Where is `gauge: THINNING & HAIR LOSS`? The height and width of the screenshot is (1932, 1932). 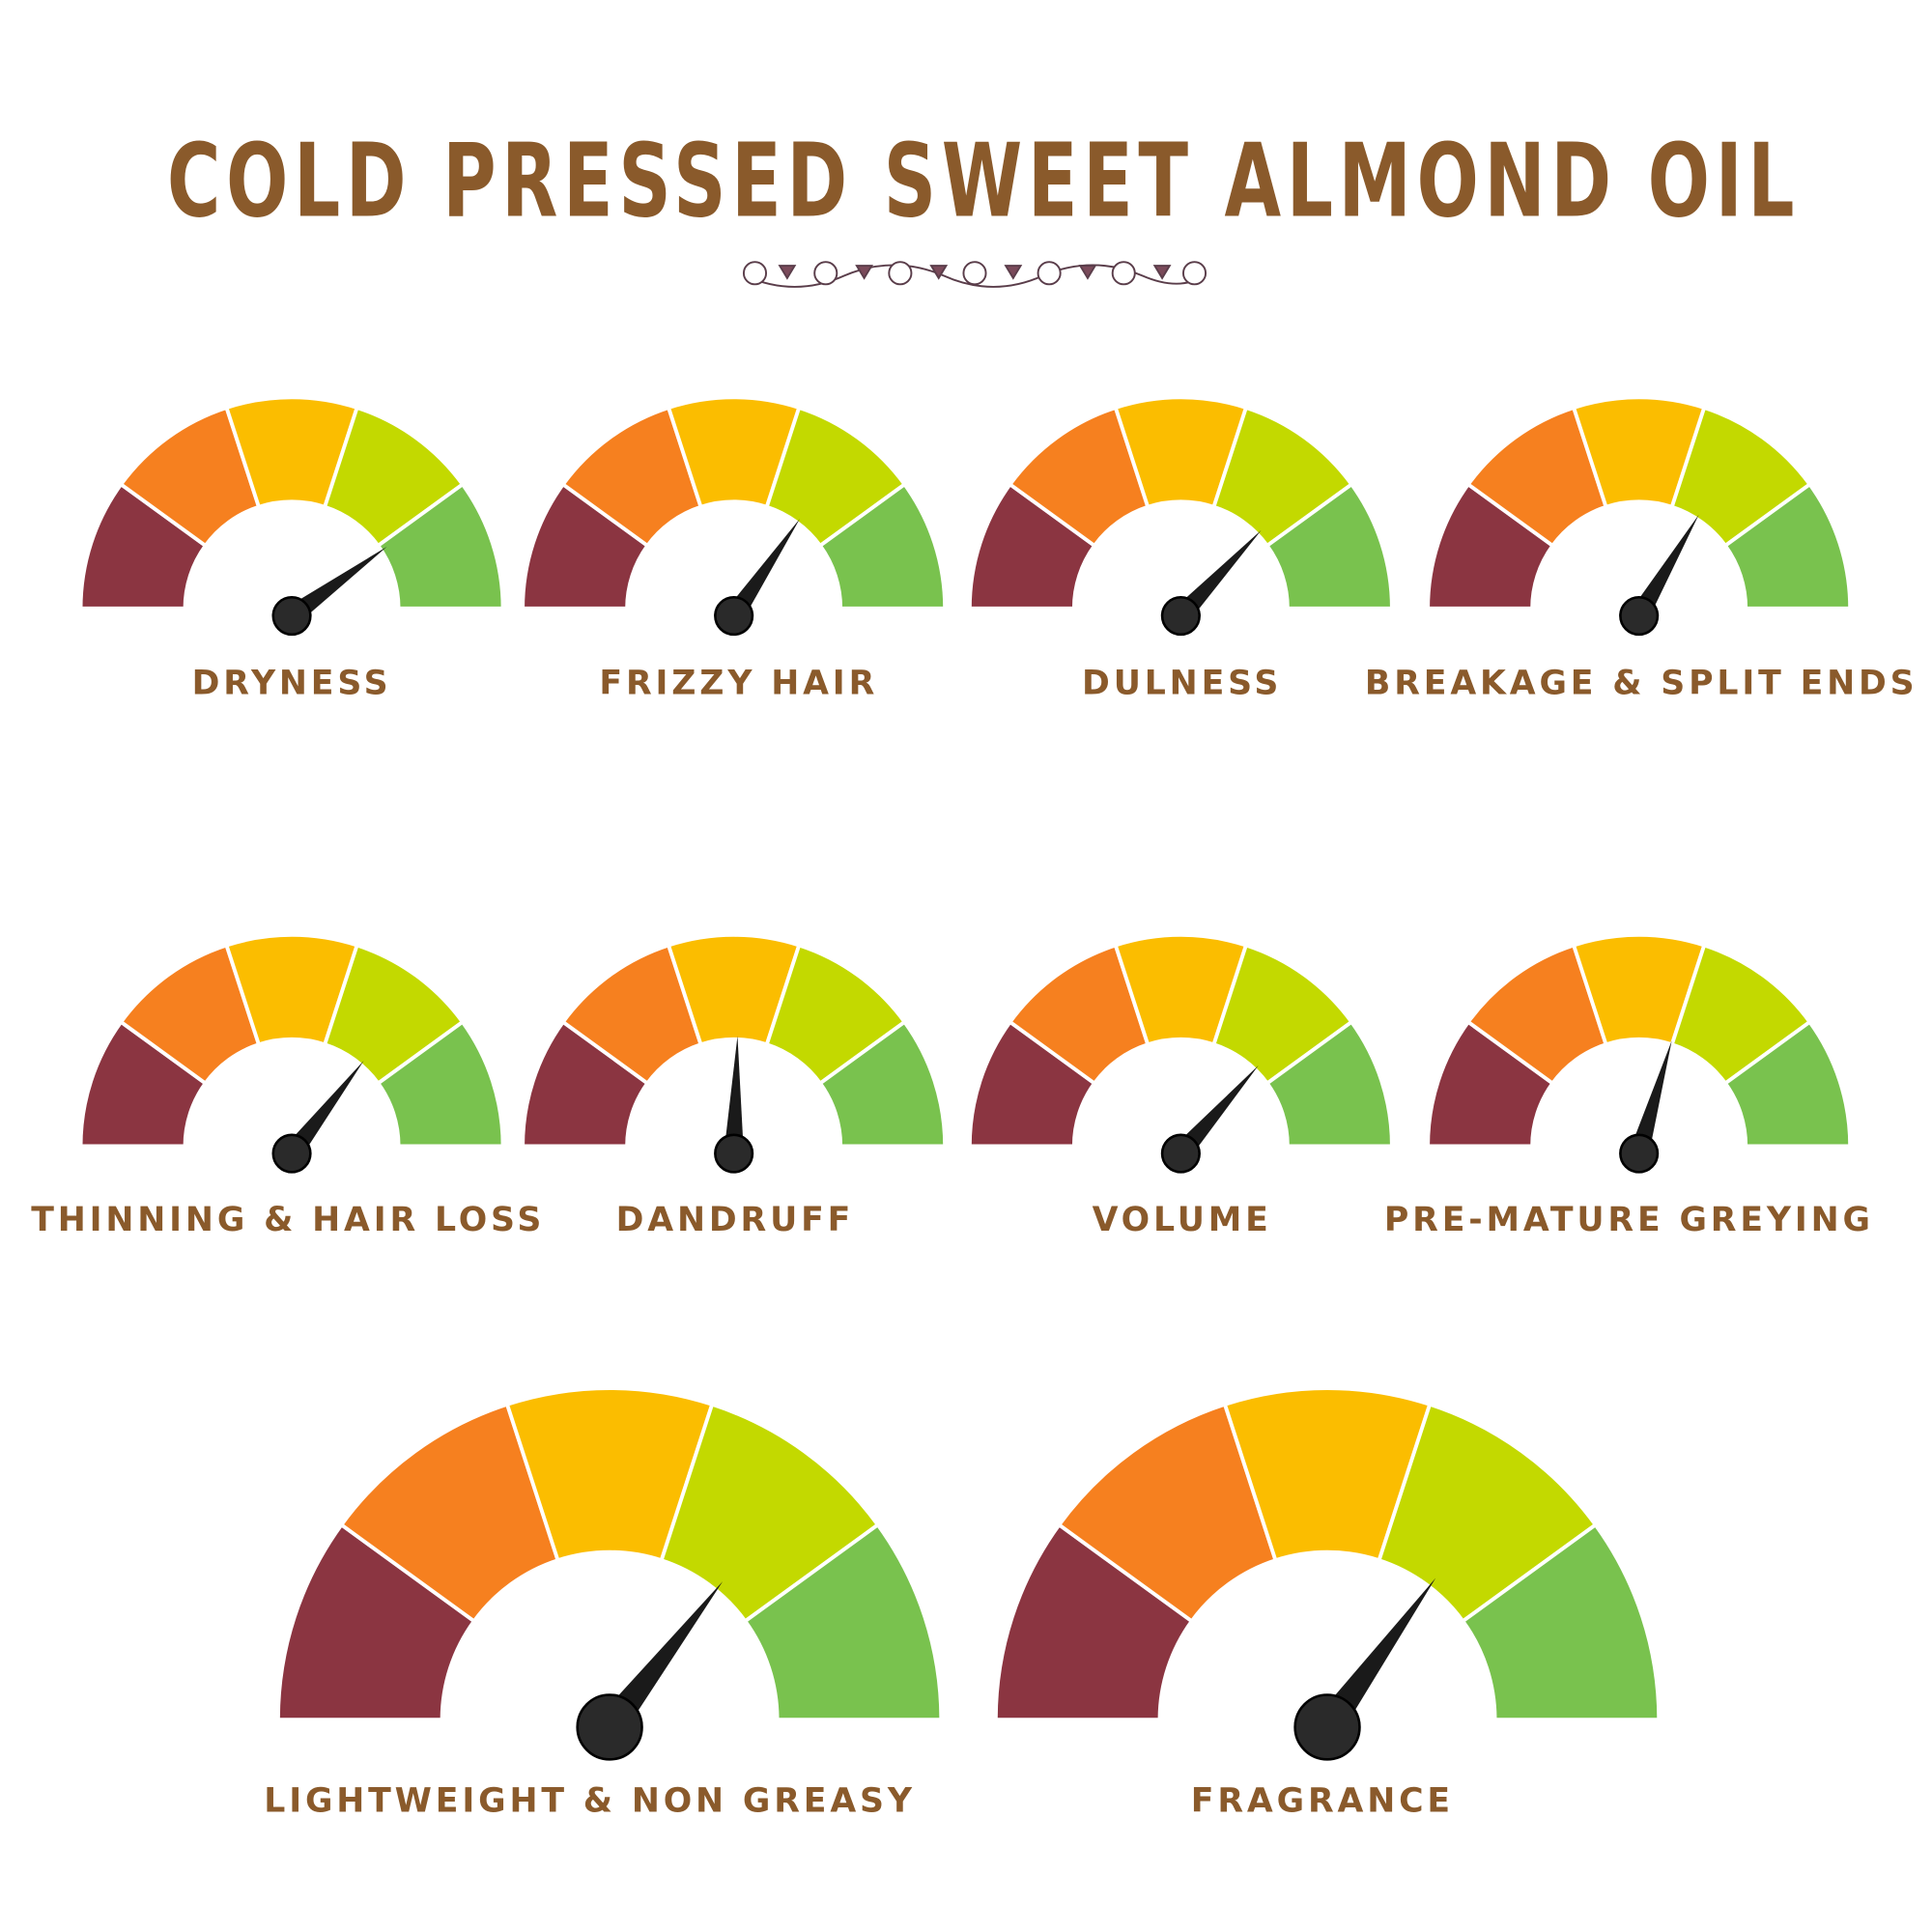
gauge: THINNING & HAIR LOSS is located at coordinates (288, 1085).